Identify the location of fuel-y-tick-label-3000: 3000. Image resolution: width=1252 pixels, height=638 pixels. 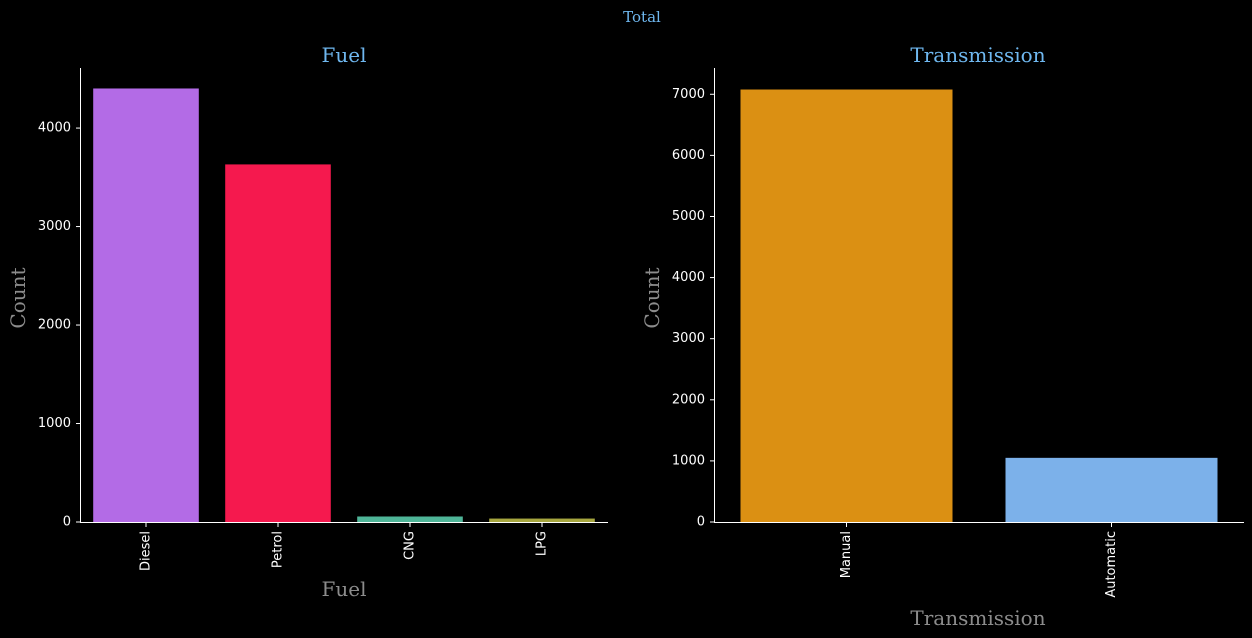
(54, 226).